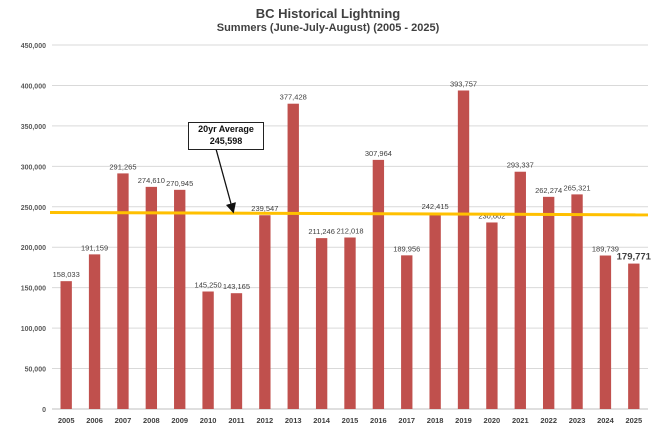 This screenshot has width=656, height=435. I want to click on bar-value-label: 265,321, so click(576, 187).